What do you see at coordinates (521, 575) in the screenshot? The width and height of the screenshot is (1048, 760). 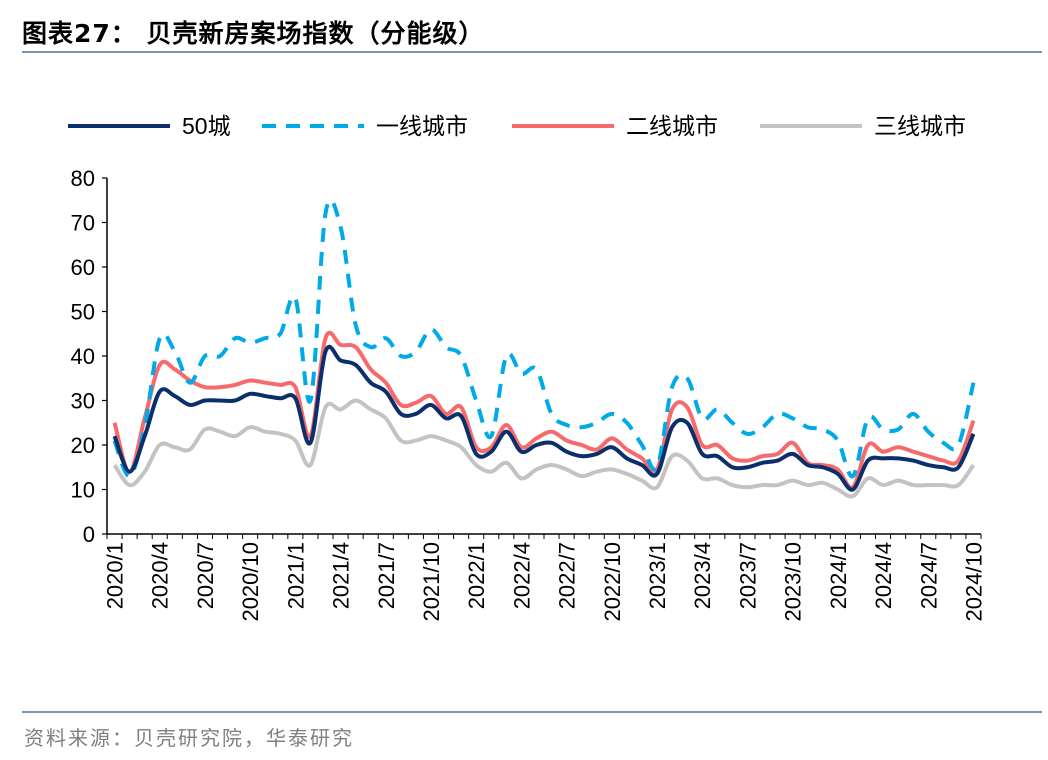 I see `x-tick-label: 2022/4` at bounding box center [521, 575].